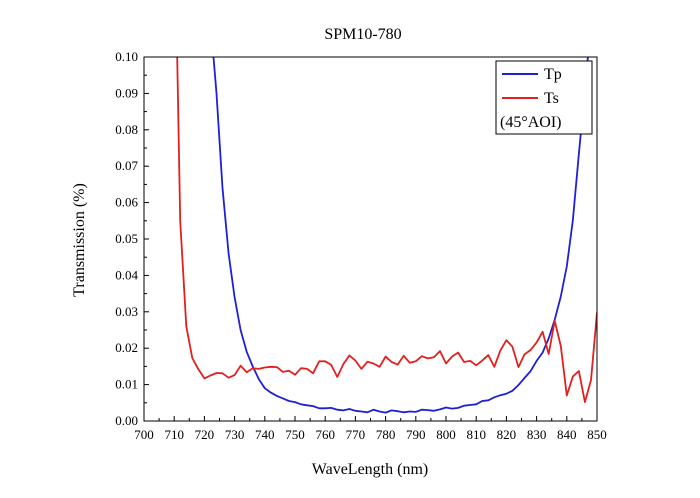  What do you see at coordinates (126, 129) in the screenshot?
I see `y-tick-label: 0.08` at bounding box center [126, 129].